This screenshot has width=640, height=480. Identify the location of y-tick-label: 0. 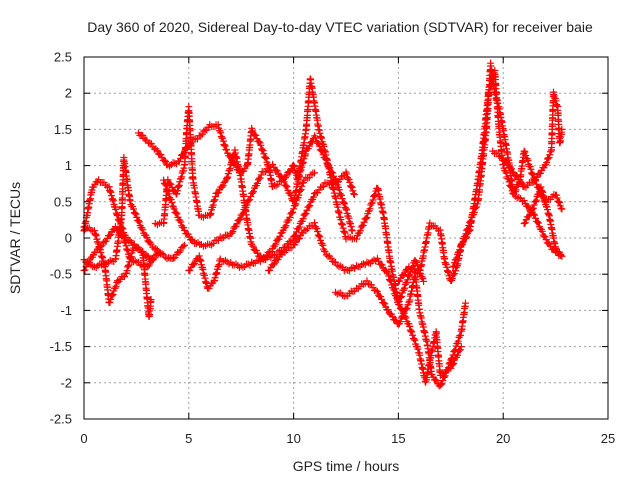
(68, 238).